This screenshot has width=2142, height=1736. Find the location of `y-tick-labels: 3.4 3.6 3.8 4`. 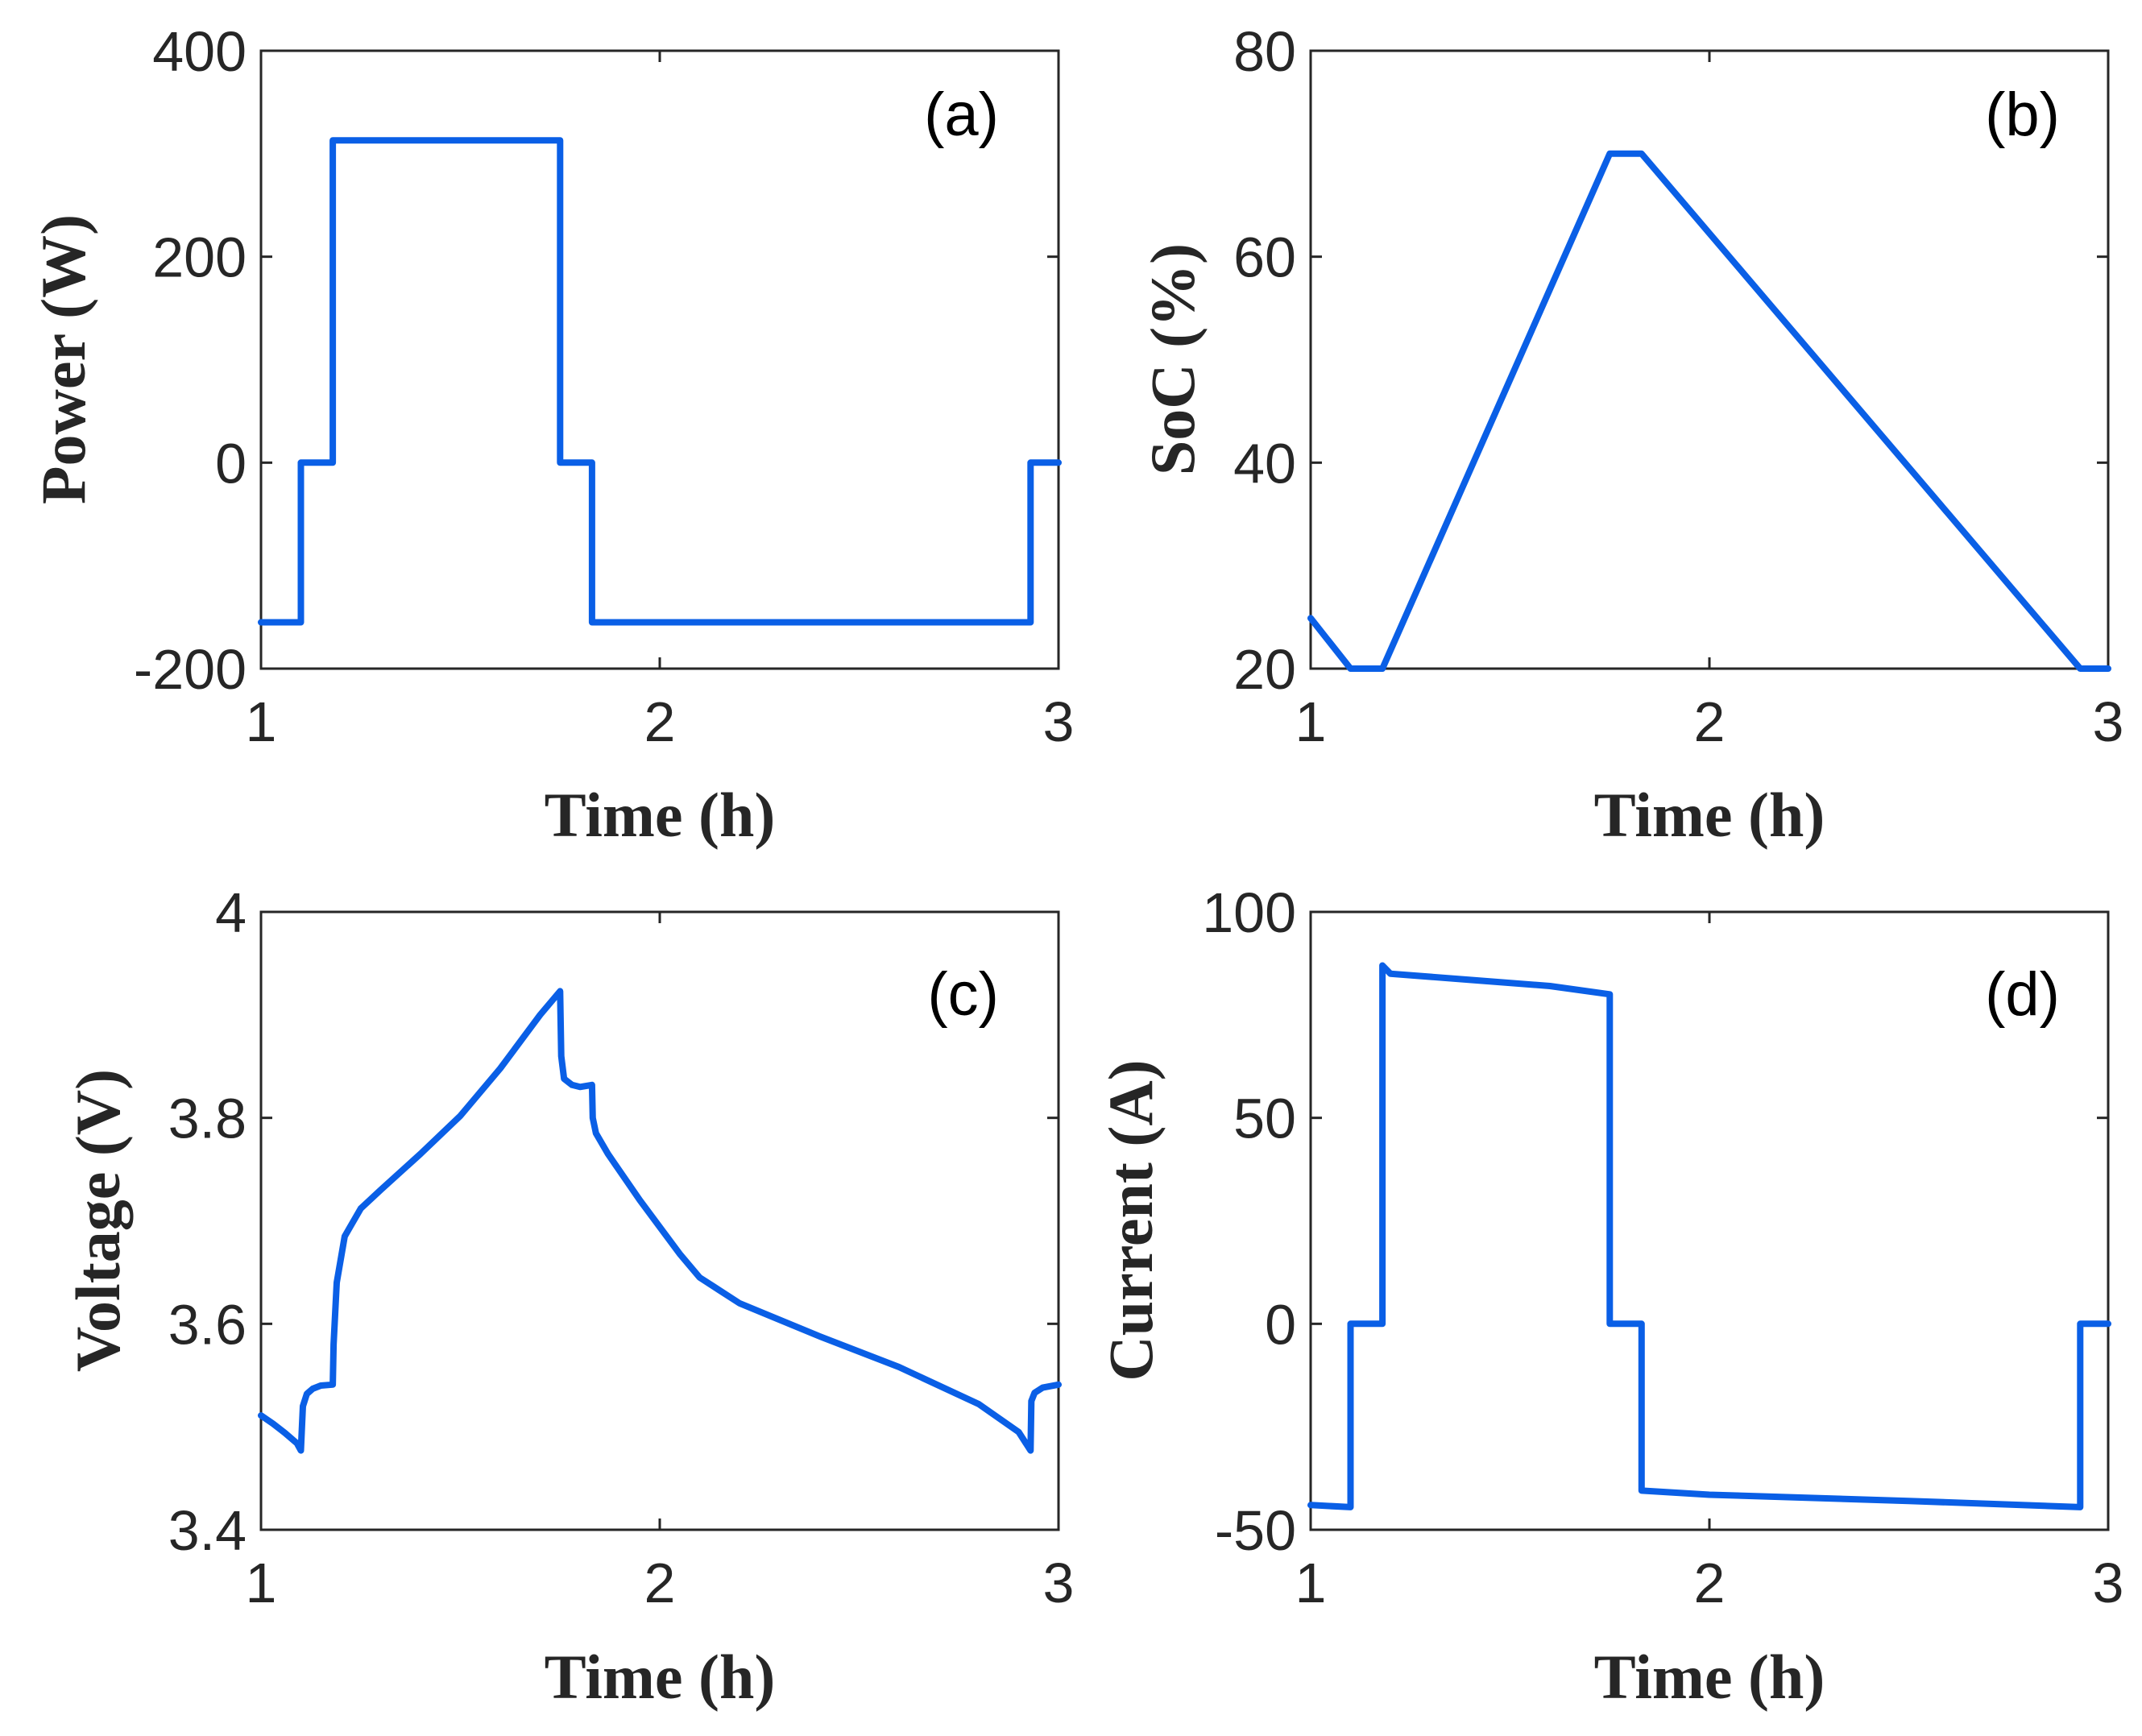

y-tick-labels: 3.4 3.6 3.8 4 is located at coordinates (208, 1221).